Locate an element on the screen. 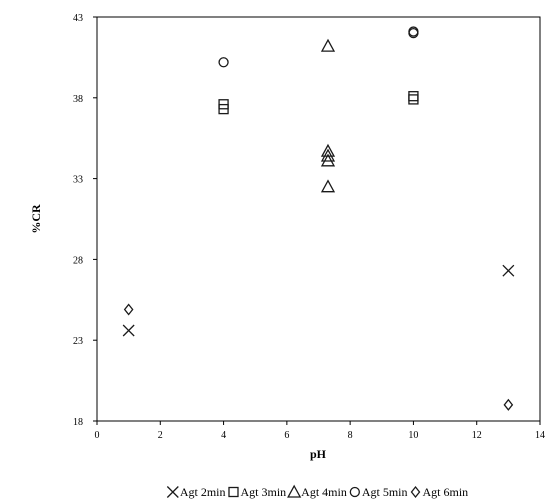  y-tick-label: 28 is located at coordinates (78, 260).